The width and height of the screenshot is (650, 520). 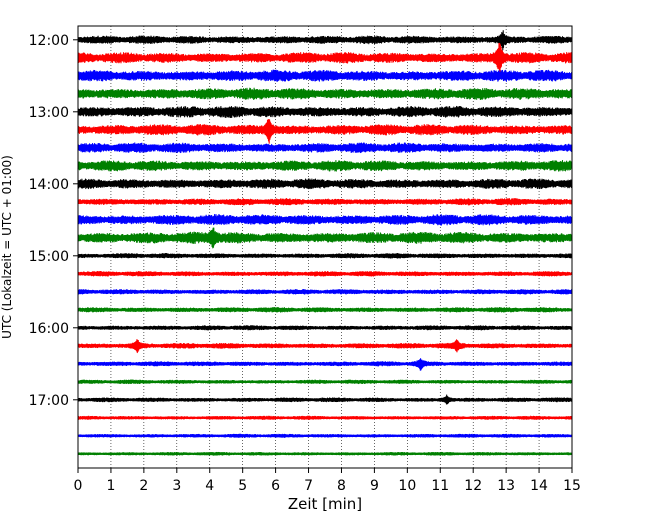 What do you see at coordinates (308, 486) in the screenshot?
I see `x-tick-label: 7` at bounding box center [308, 486].